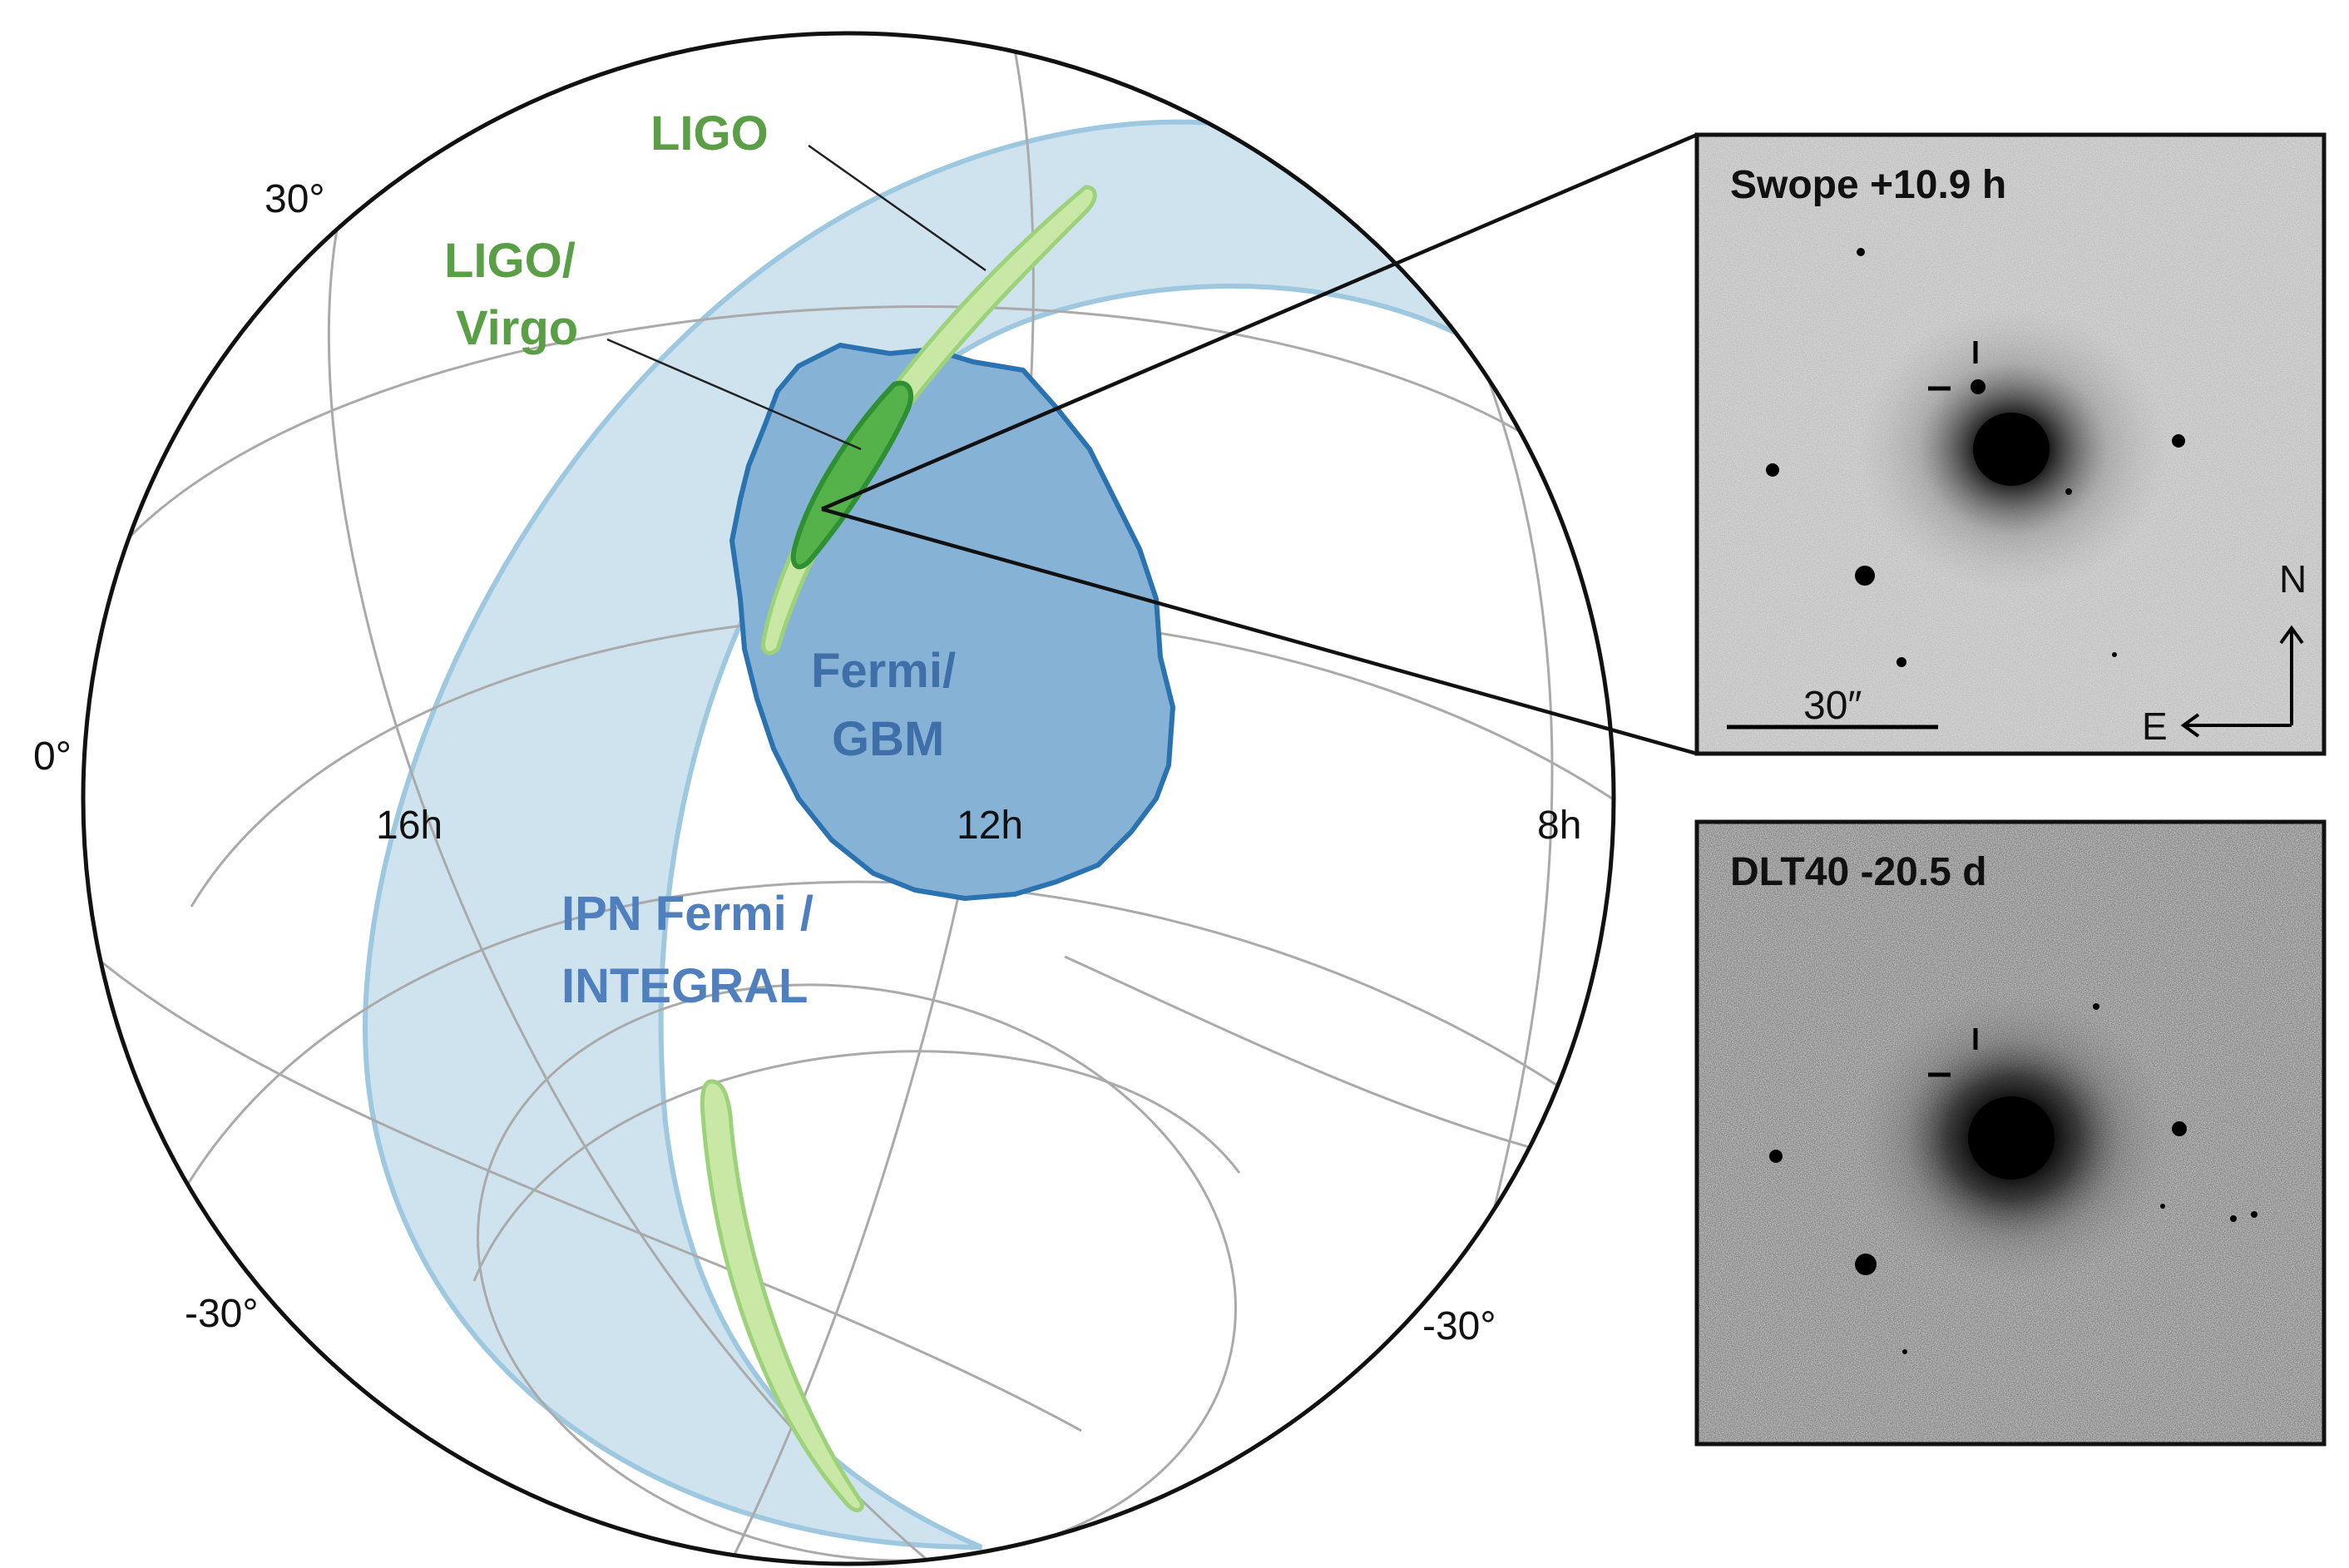 This screenshot has height=1568, width=2349. I want to click on ipn-label-line1: IPN Fermi /, so click(687, 914).